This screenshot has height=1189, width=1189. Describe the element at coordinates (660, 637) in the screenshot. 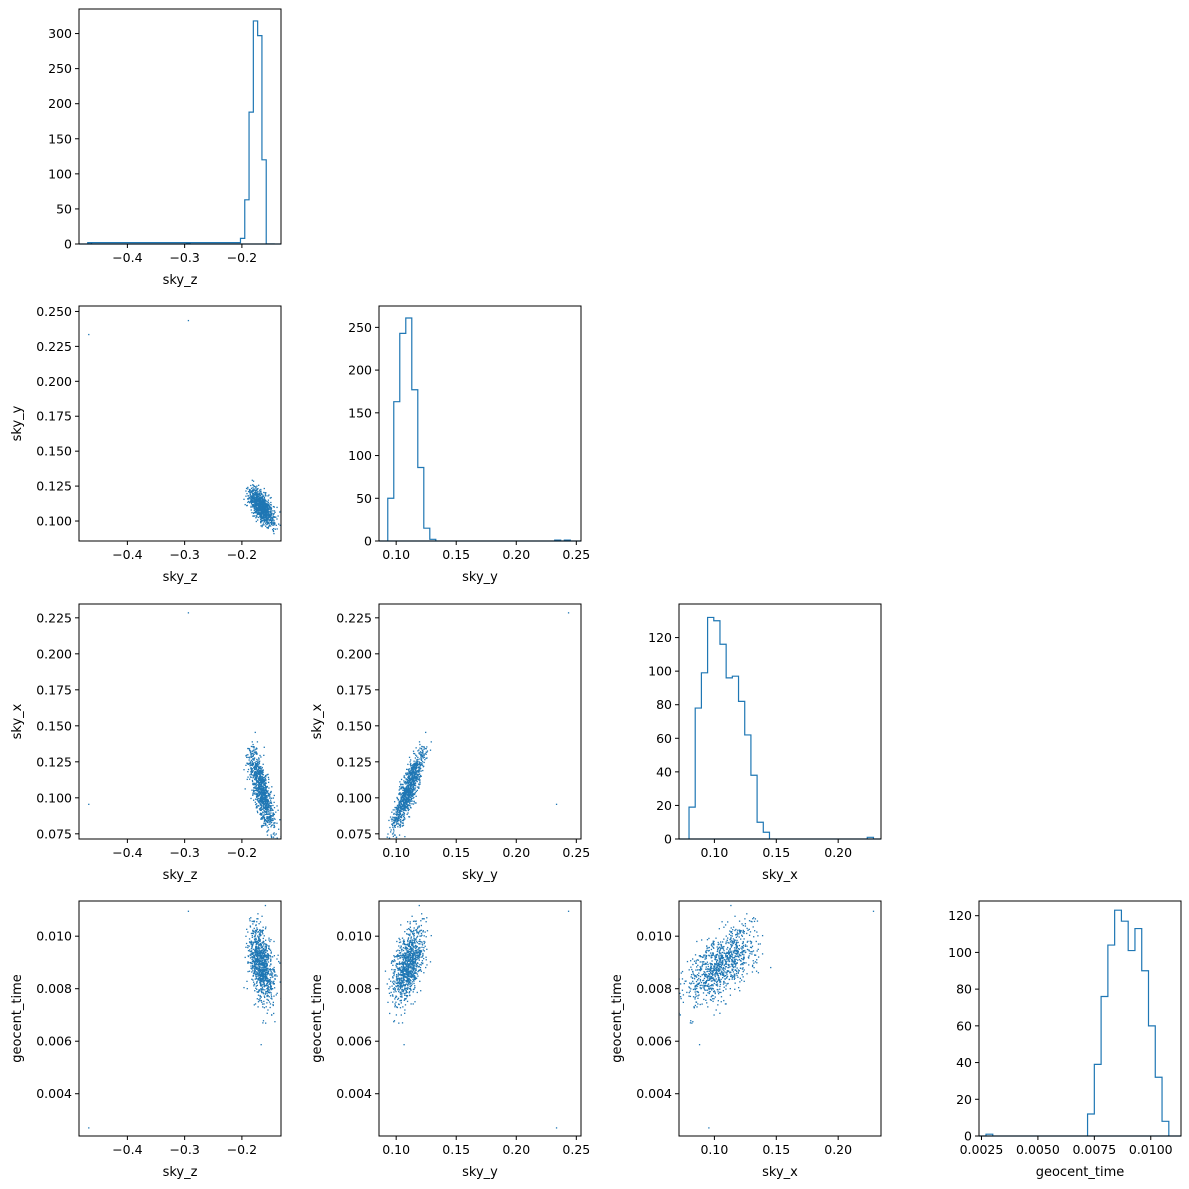

I see `y-tick-label: 120` at that location.